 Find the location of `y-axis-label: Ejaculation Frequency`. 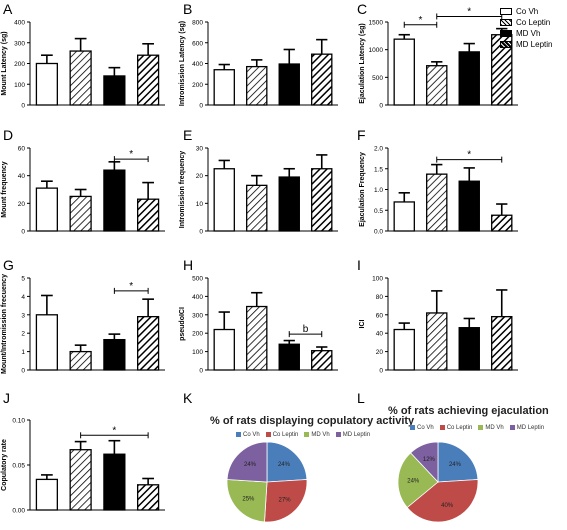

y-axis-label: Ejaculation Frequency is located at coordinates (362, 189).